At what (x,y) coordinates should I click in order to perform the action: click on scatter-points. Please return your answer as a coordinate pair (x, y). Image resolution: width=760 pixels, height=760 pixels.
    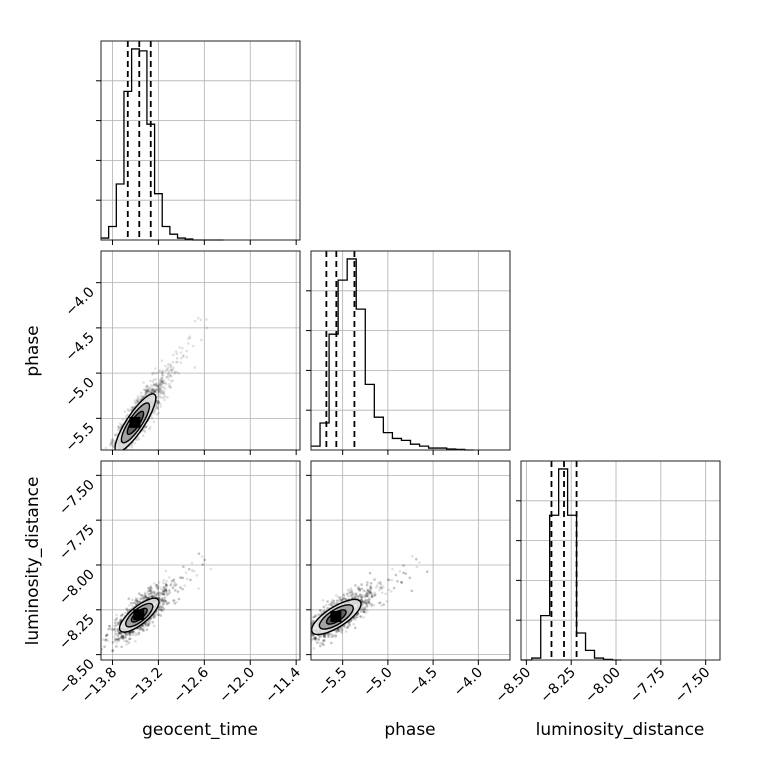
    Looking at the image, I should click on (156, 383).